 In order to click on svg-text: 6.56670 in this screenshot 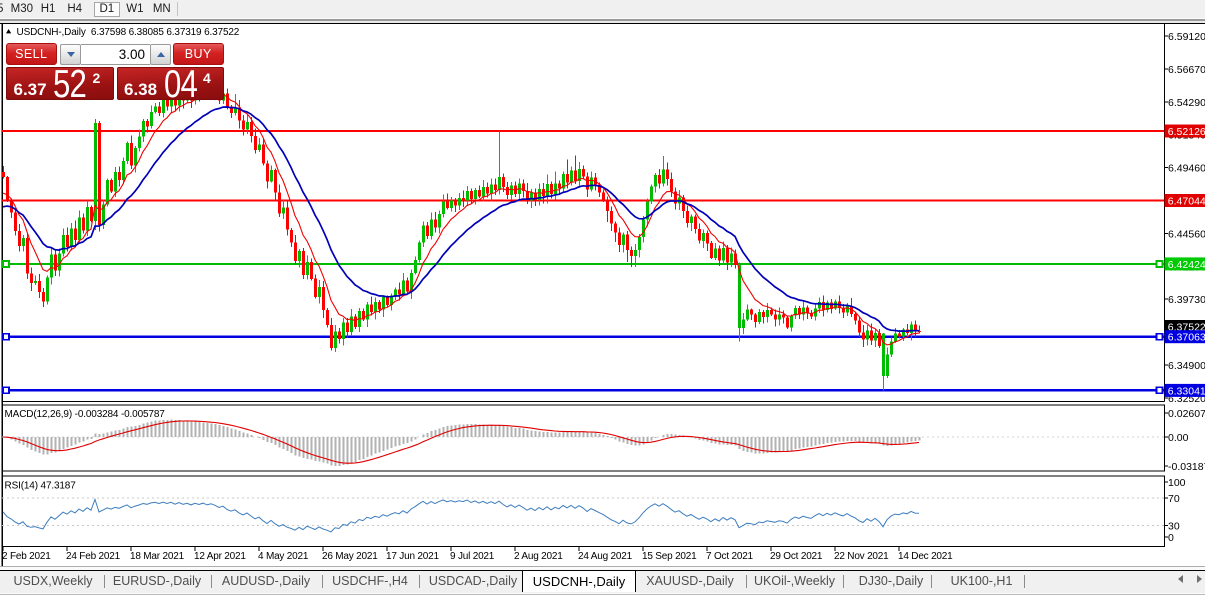, I will do `click(1186, 70)`.